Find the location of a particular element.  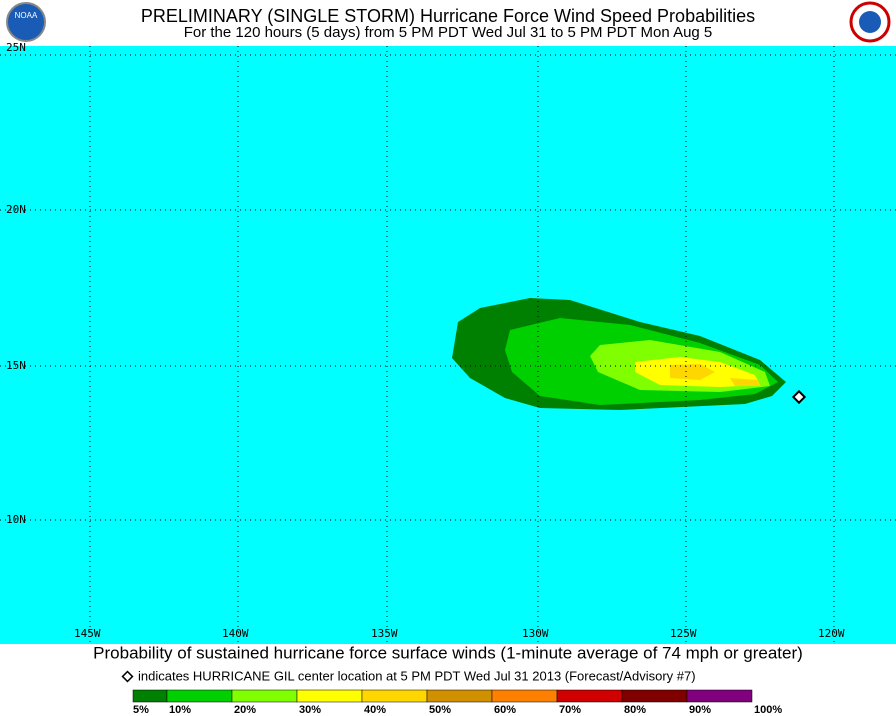

scale-label: 20% is located at coordinates (245, 710).